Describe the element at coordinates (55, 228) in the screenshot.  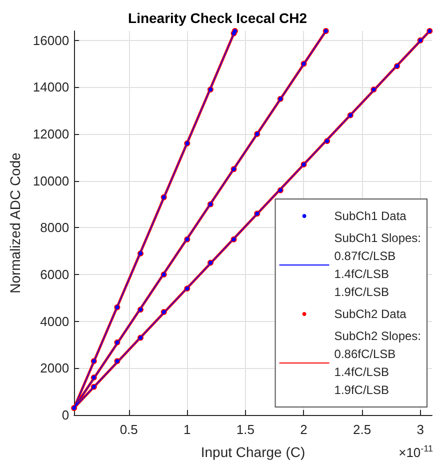
I see `y-tick-label: 8000` at that location.